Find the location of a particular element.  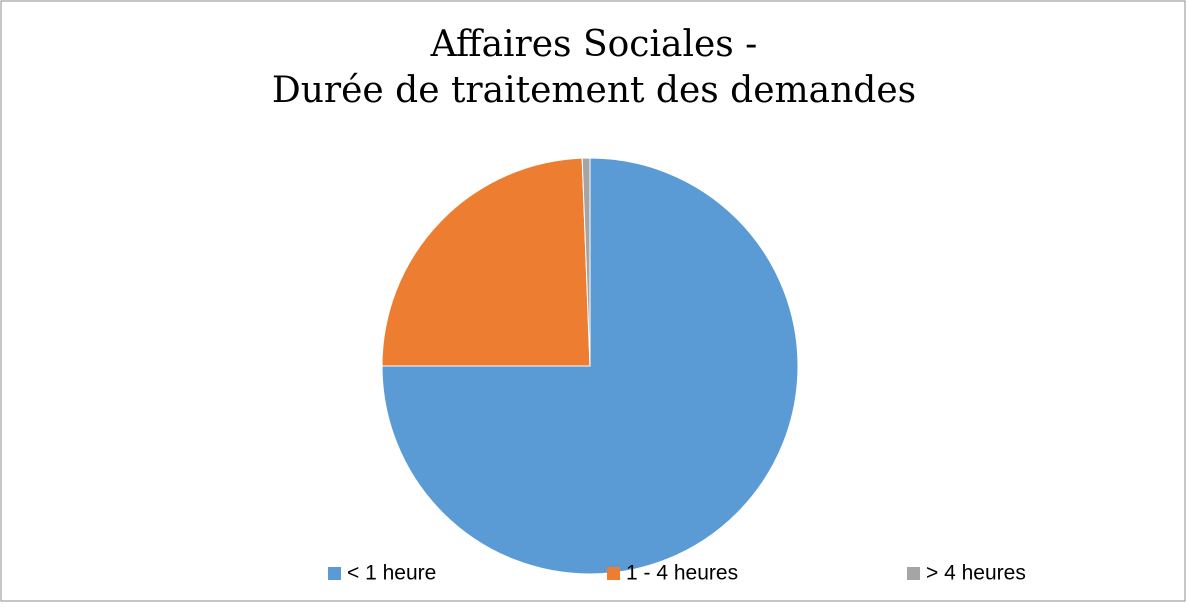

legend-label: < 1 heure is located at coordinates (391, 573).